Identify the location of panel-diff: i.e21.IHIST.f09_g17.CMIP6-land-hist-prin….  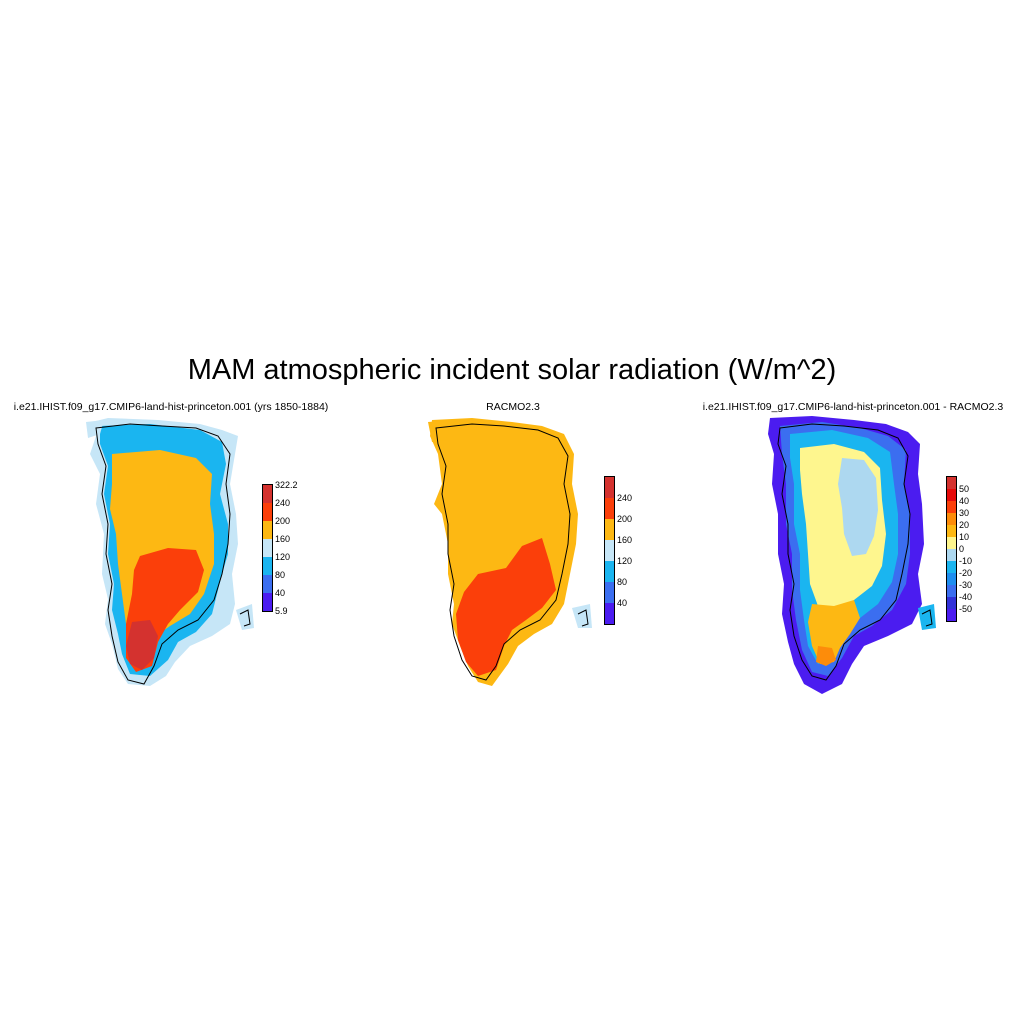
(853, 550).